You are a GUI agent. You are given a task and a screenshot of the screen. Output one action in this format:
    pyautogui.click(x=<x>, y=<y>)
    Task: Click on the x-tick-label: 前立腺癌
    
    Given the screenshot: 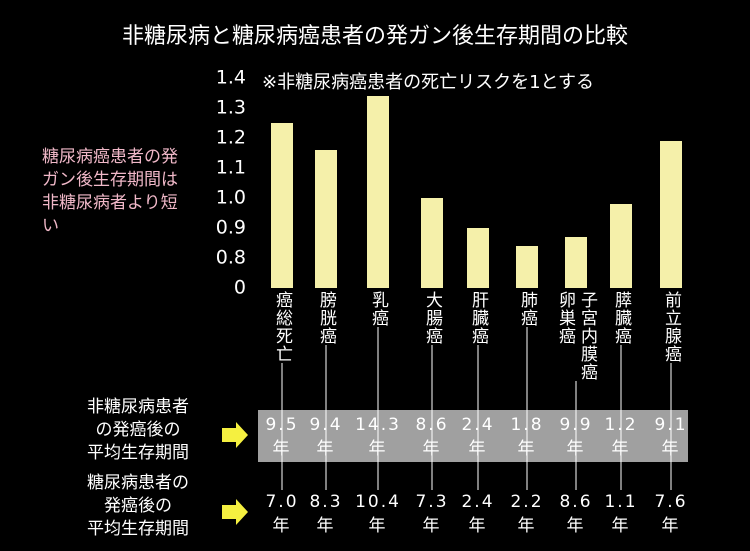 What is the action you would take?
    pyautogui.click(x=671, y=327)
    